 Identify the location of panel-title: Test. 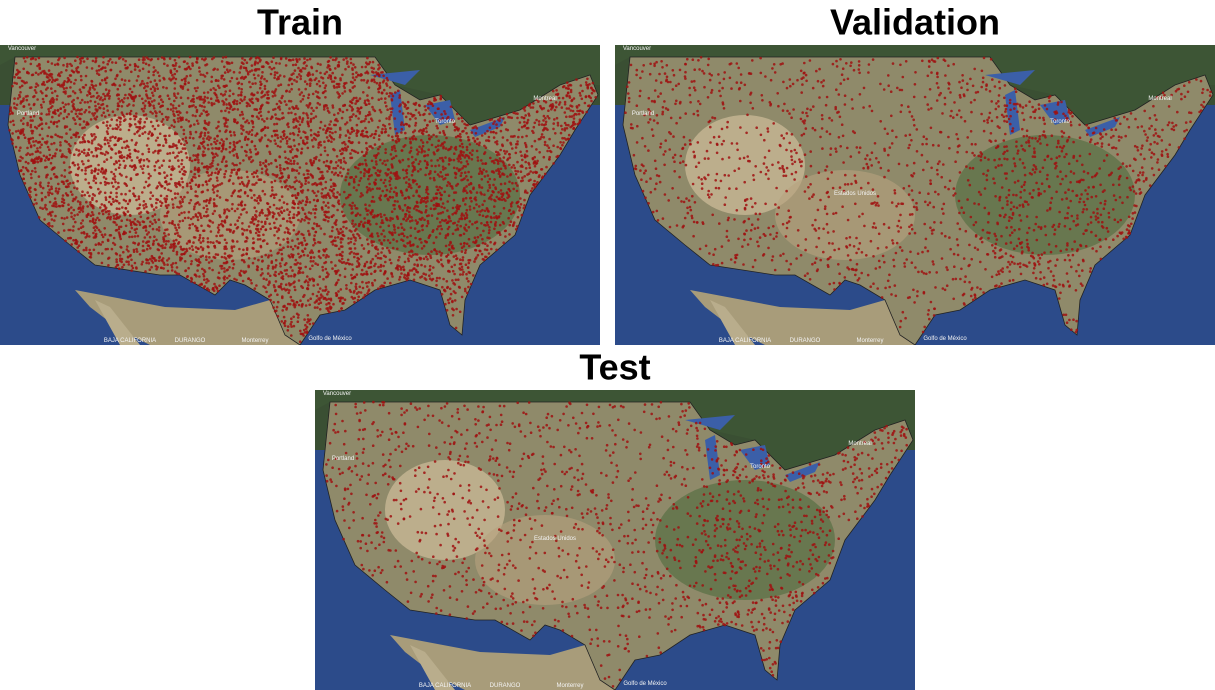
(614, 367).